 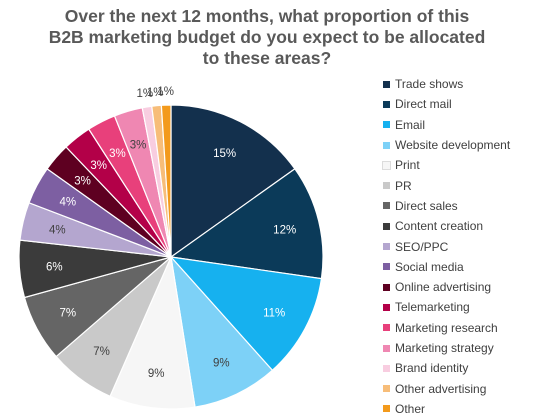 What do you see at coordinates (407, 165) in the screenshot?
I see `legend-label: Print` at bounding box center [407, 165].